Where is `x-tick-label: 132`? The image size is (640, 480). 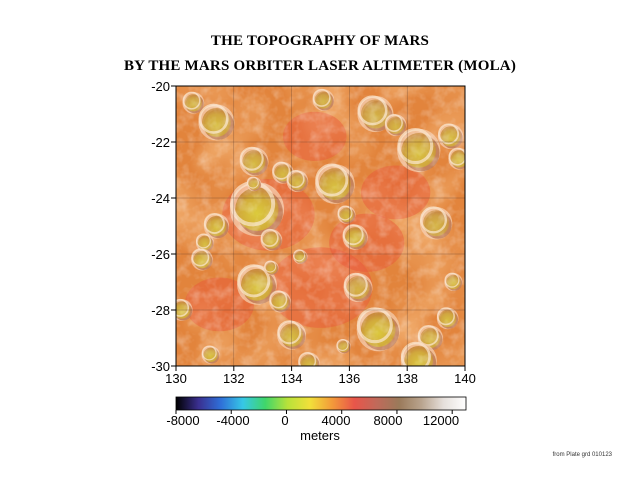 x-tick-label: 132 is located at coordinates (233, 378).